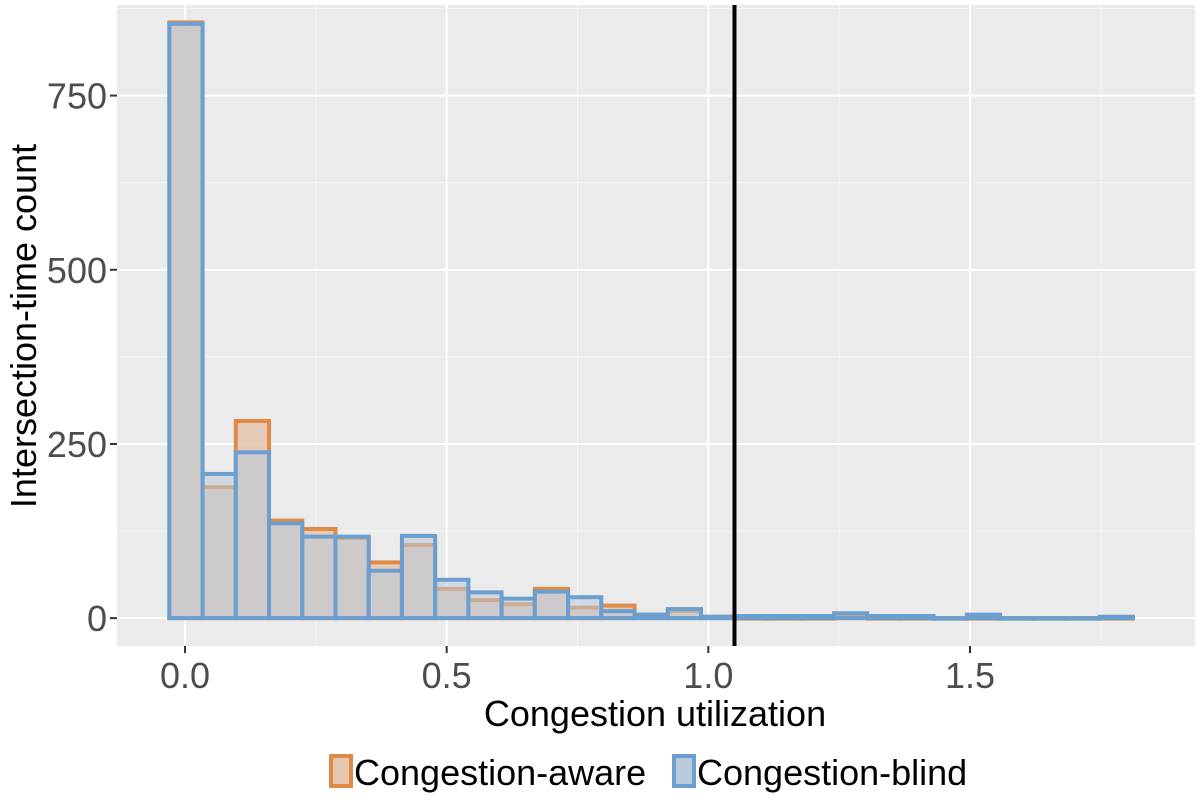 The width and height of the screenshot is (1200, 800). I want to click on x-tick-label: 1.0, so click(708, 675).